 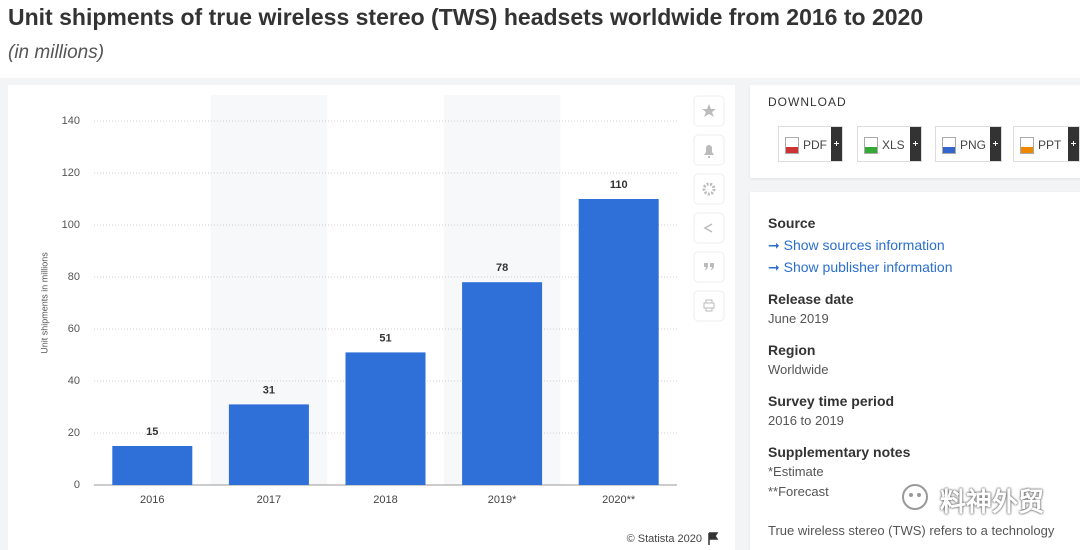 What do you see at coordinates (709, 151) in the screenshot?
I see `bell-icon` at bounding box center [709, 151].